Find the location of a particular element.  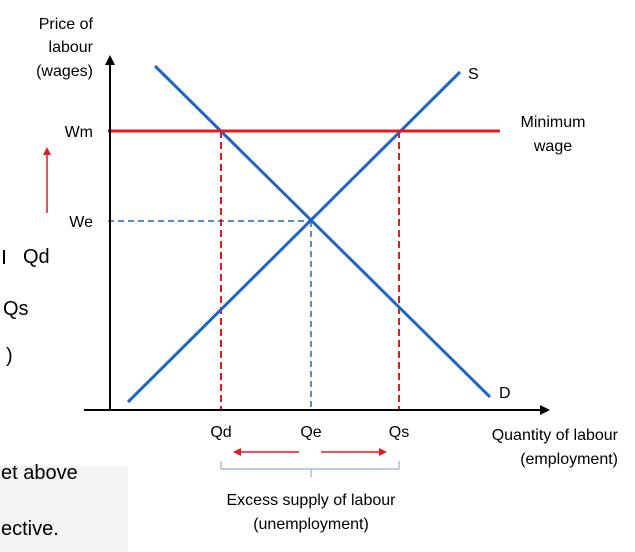

price-tick-wm: Wm is located at coordinates (79, 132).